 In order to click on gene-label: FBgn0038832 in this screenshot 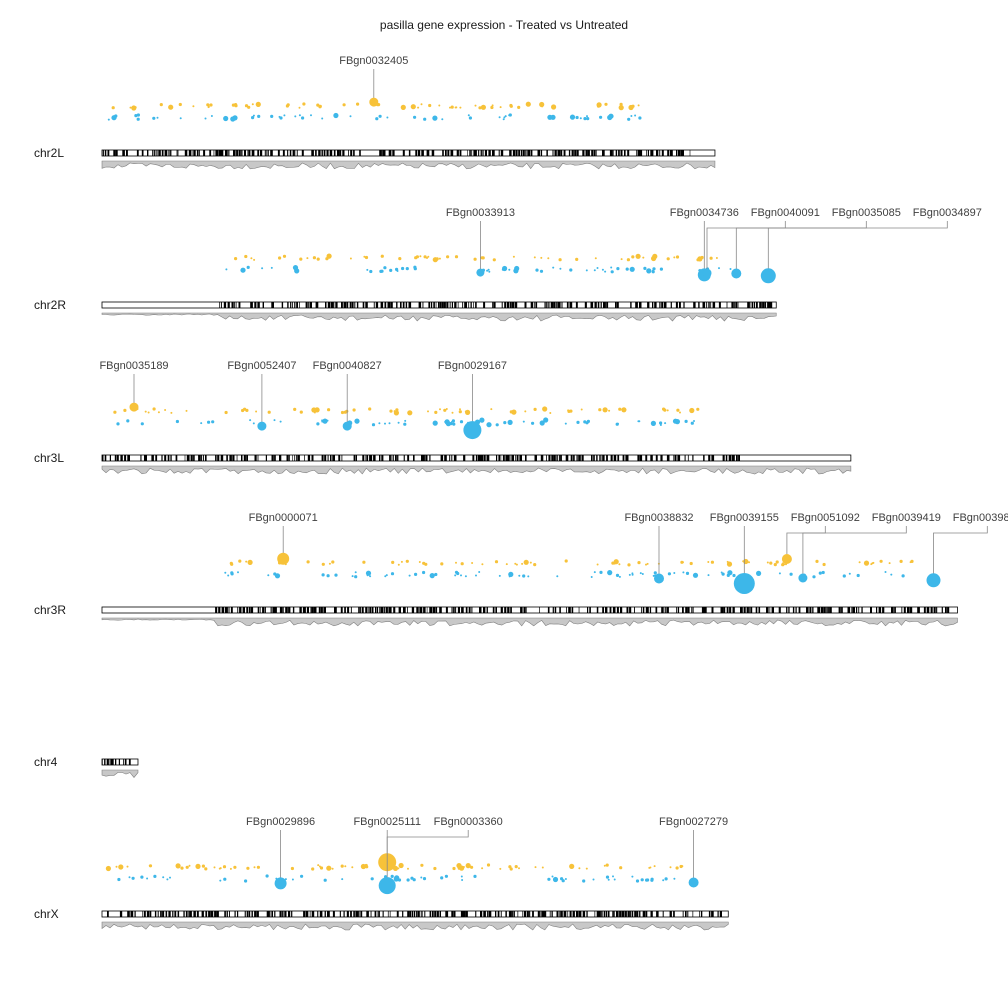, I will do `click(658, 518)`.